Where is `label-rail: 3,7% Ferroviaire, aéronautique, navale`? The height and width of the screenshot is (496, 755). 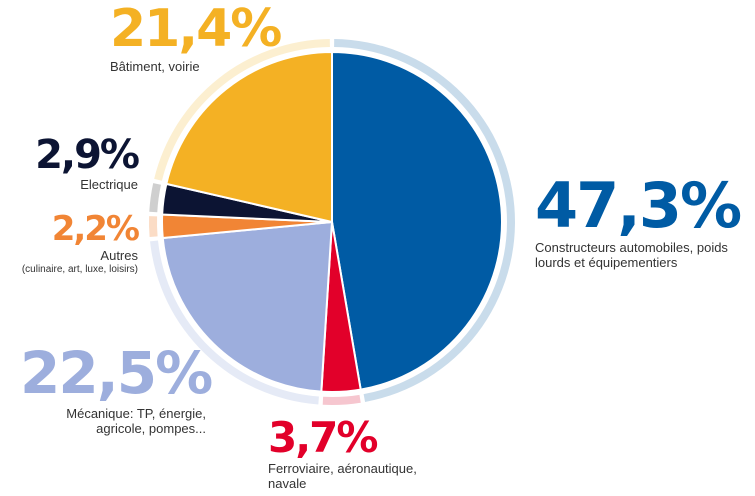
label-rail: 3,7% Ferroviaire, aéronautique, navale is located at coordinates (368, 452).